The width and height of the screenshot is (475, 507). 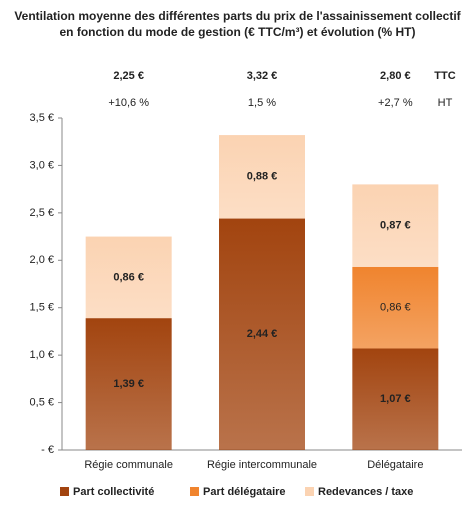 I want to click on y-tick-label: 0,5 €, so click(x=42, y=402).